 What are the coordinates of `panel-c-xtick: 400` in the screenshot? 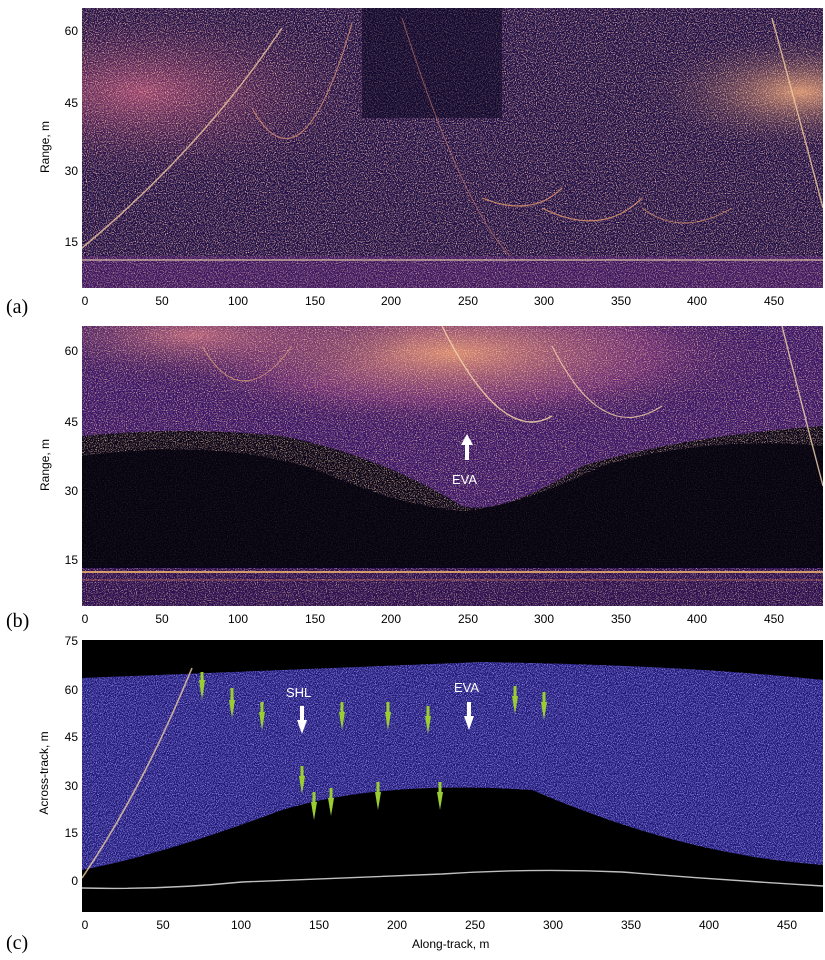 It's located at (709, 925).